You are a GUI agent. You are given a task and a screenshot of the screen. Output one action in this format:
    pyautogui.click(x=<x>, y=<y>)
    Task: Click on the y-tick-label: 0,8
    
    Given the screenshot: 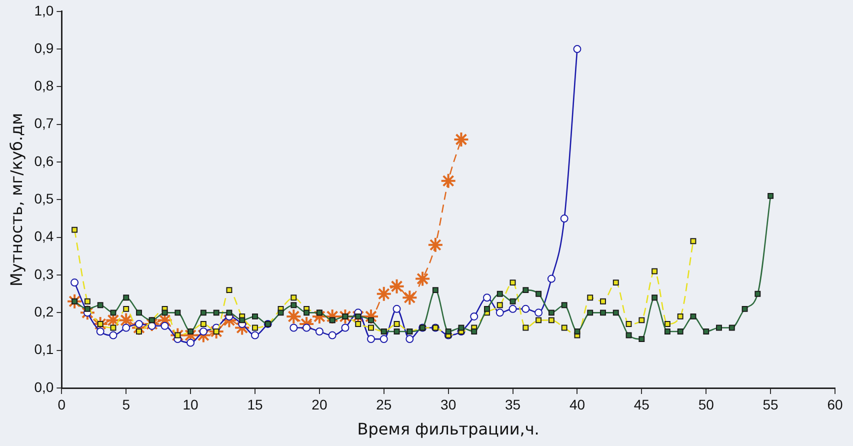 What is the action you would take?
    pyautogui.click(x=44, y=86)
    